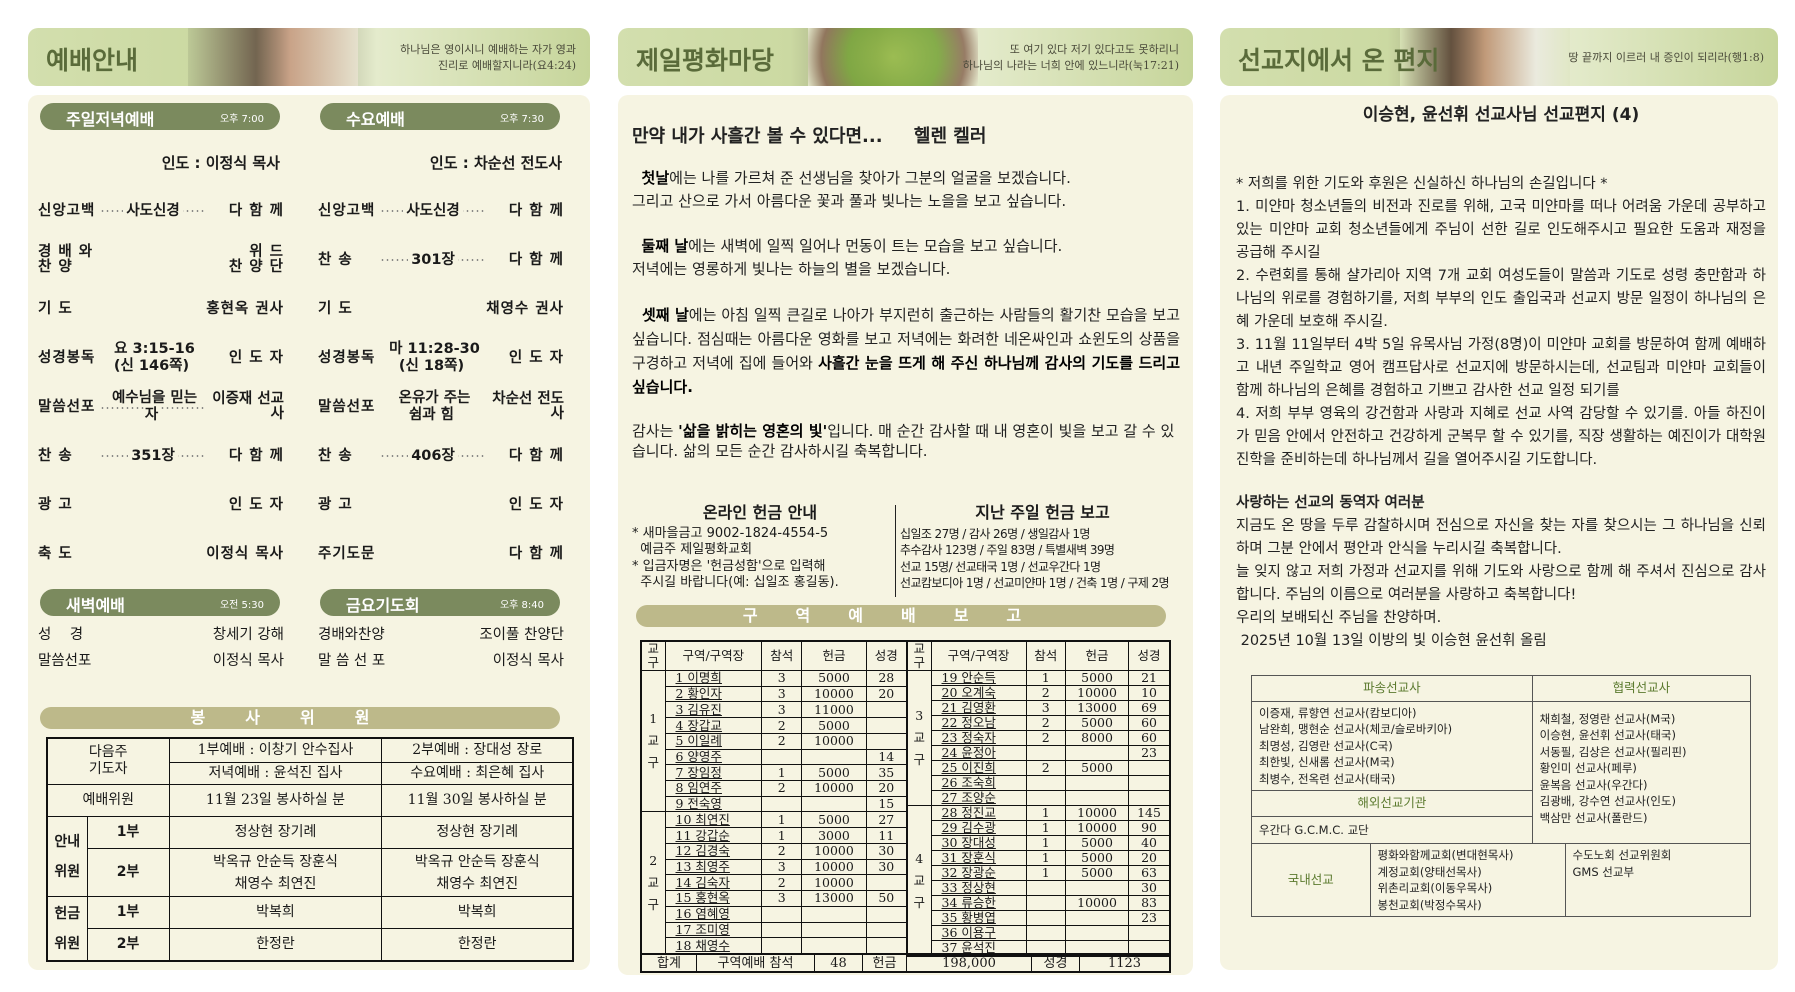 The width and height of the screenshot is (1795, 992). I want to click on service-time: 오후 7:00, so click(241, 119).